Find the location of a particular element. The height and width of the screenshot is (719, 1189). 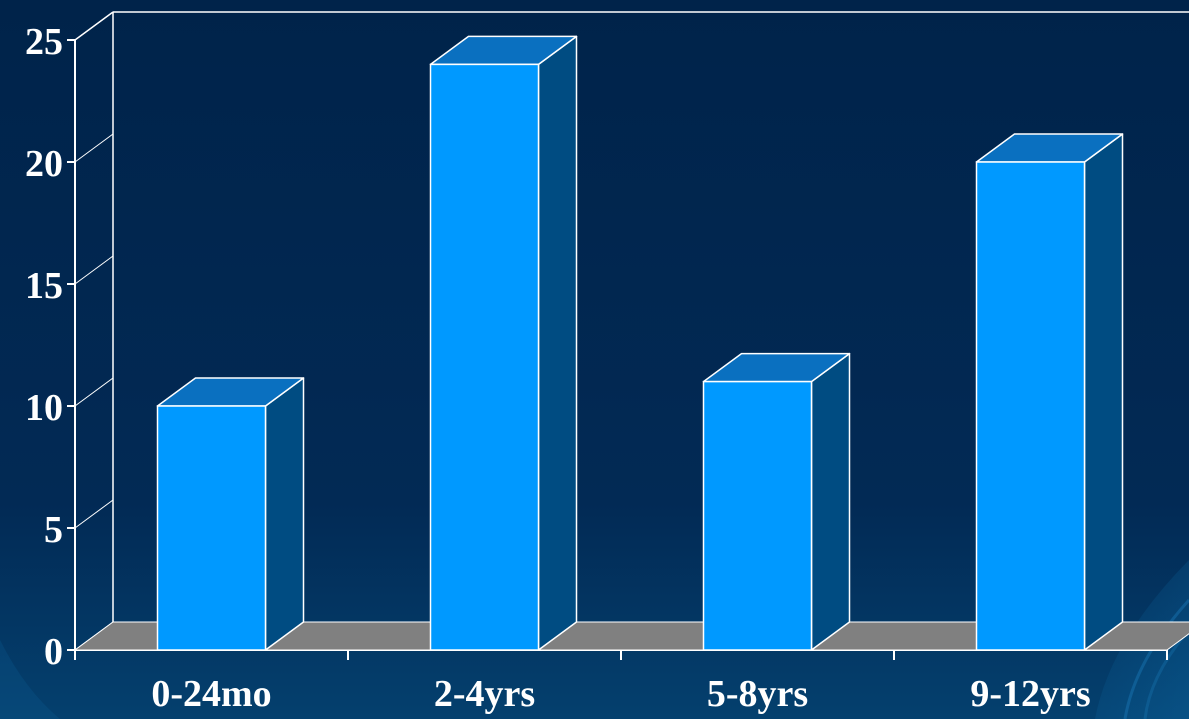

bar-0-24mo is located at coordinates (230, 514).